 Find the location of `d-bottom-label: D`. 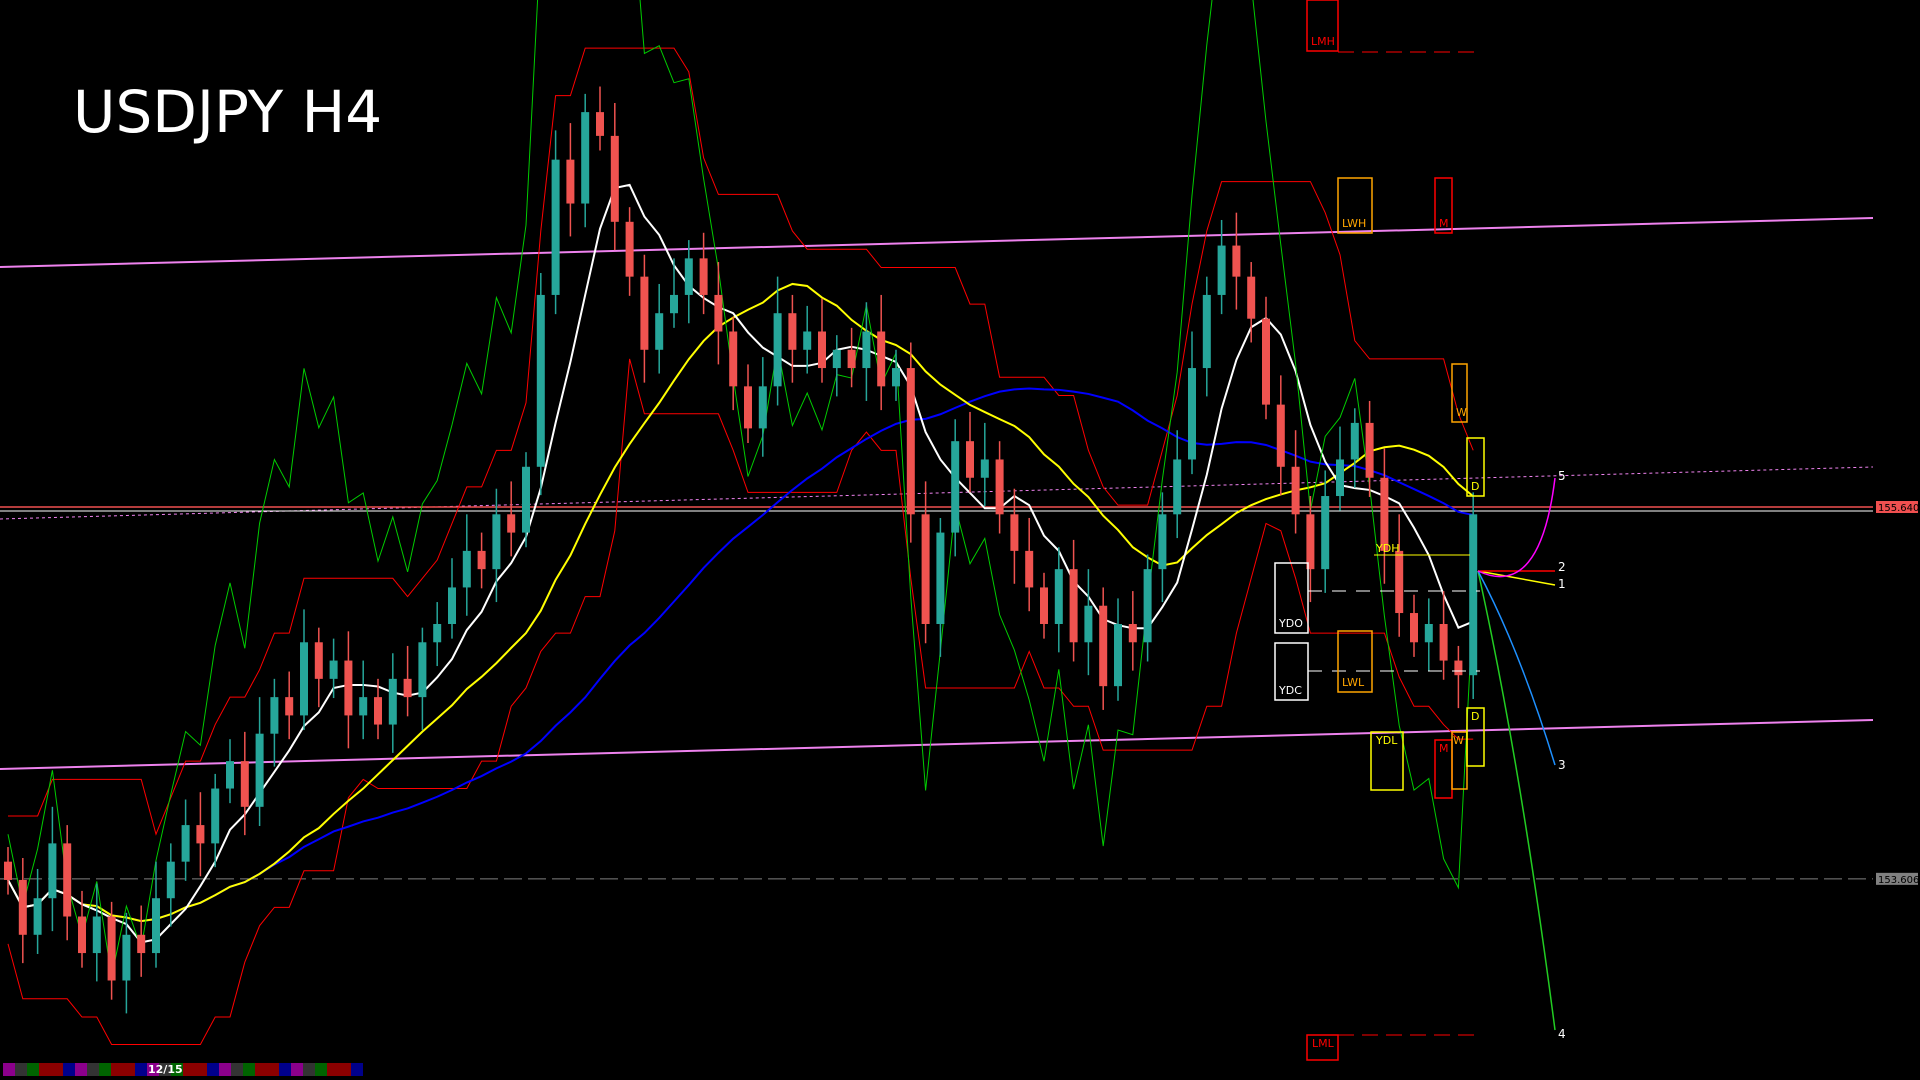

d-bottom-label: D is located at coordinates (1475, 716).